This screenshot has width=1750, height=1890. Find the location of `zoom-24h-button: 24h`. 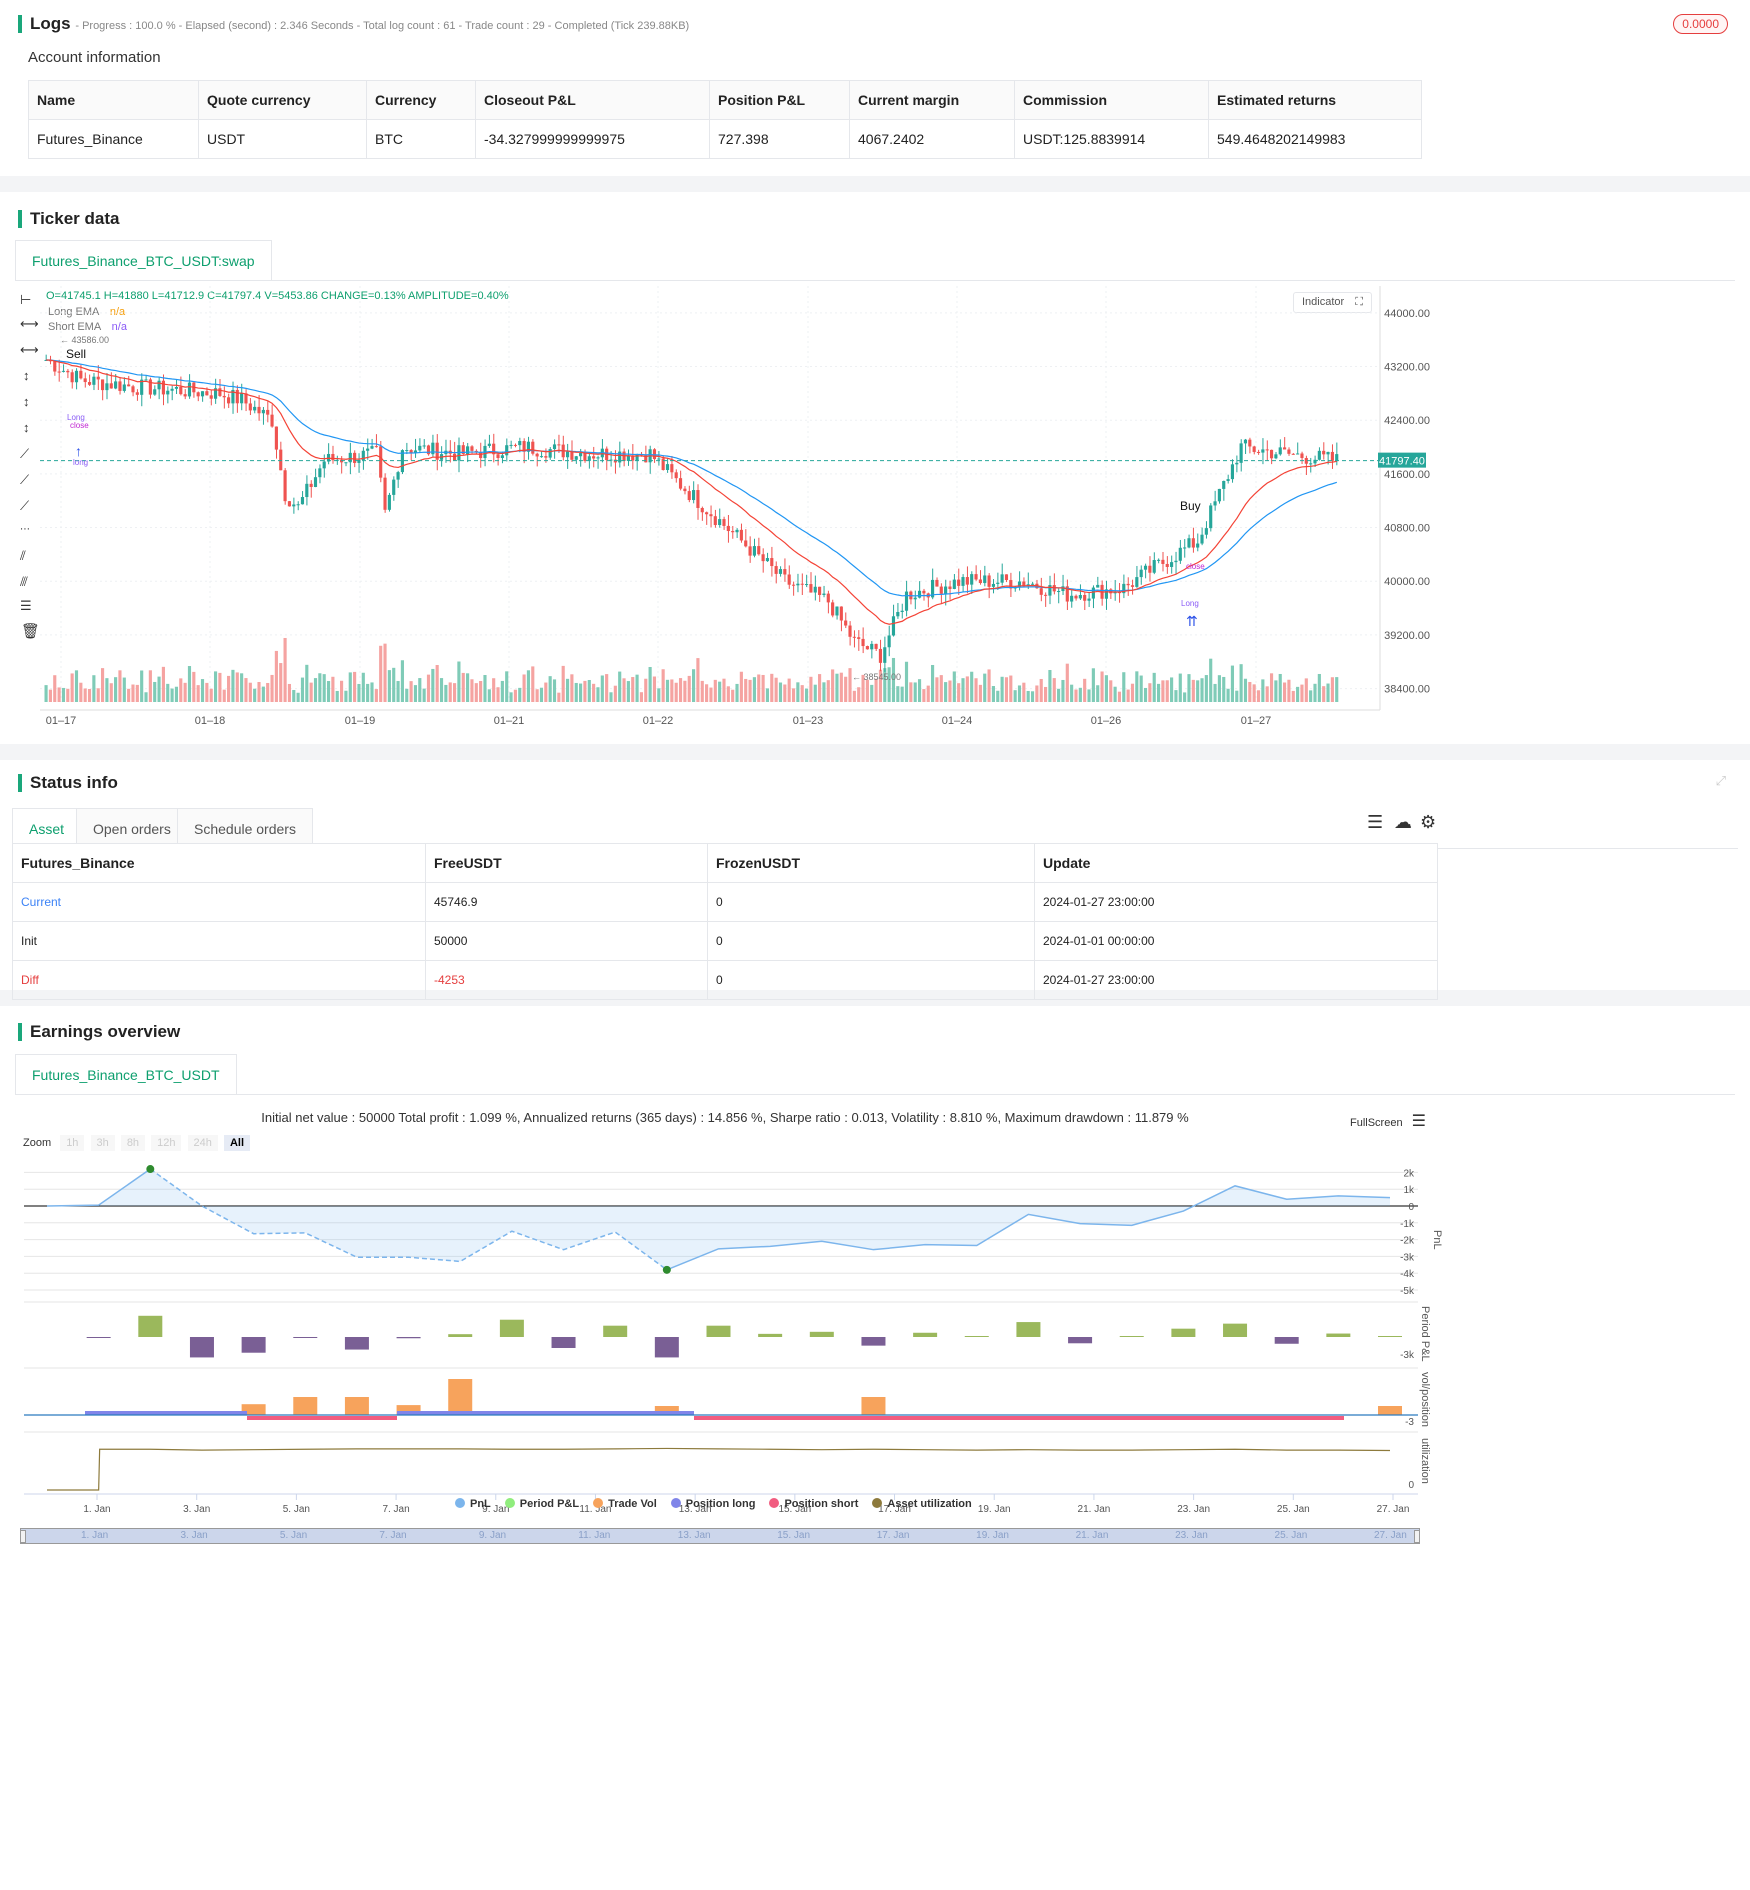

zoom-24h-button: 24h is located at coordinates (202, 1143).